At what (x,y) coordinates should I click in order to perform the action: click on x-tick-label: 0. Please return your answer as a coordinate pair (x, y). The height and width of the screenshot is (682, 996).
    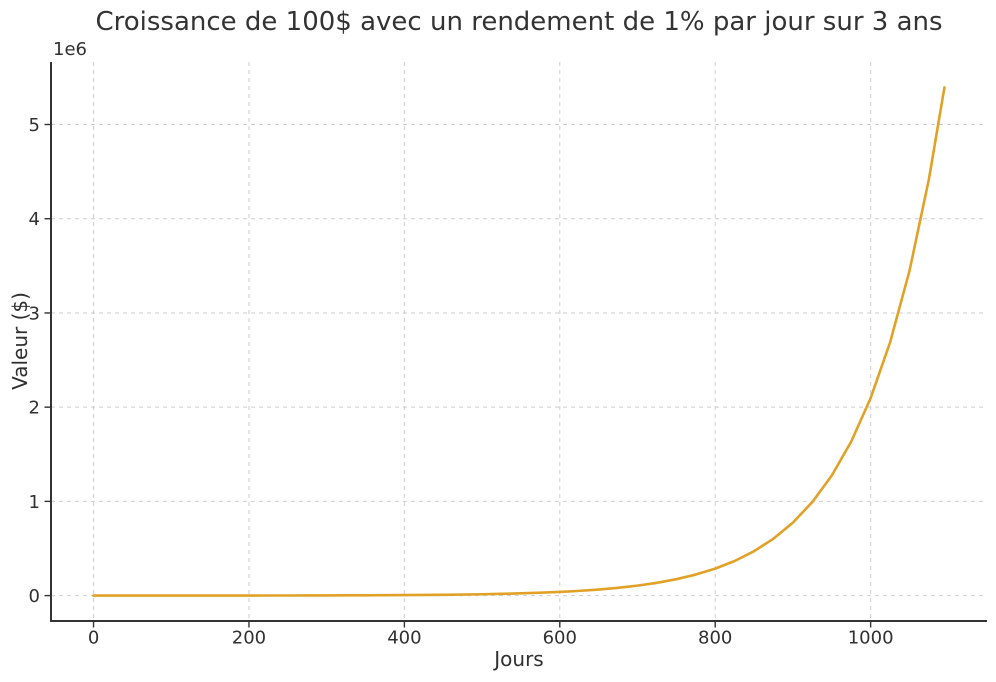
    Looking at the image, I should click on (93, 638).